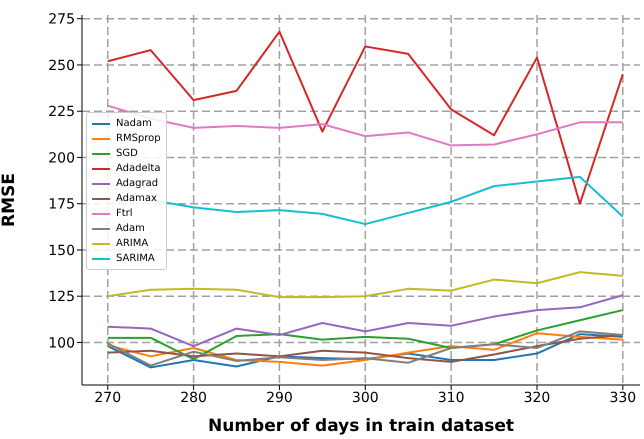  I want to click on x-axis-title: Number of days in train dataset, so click(361, 426).